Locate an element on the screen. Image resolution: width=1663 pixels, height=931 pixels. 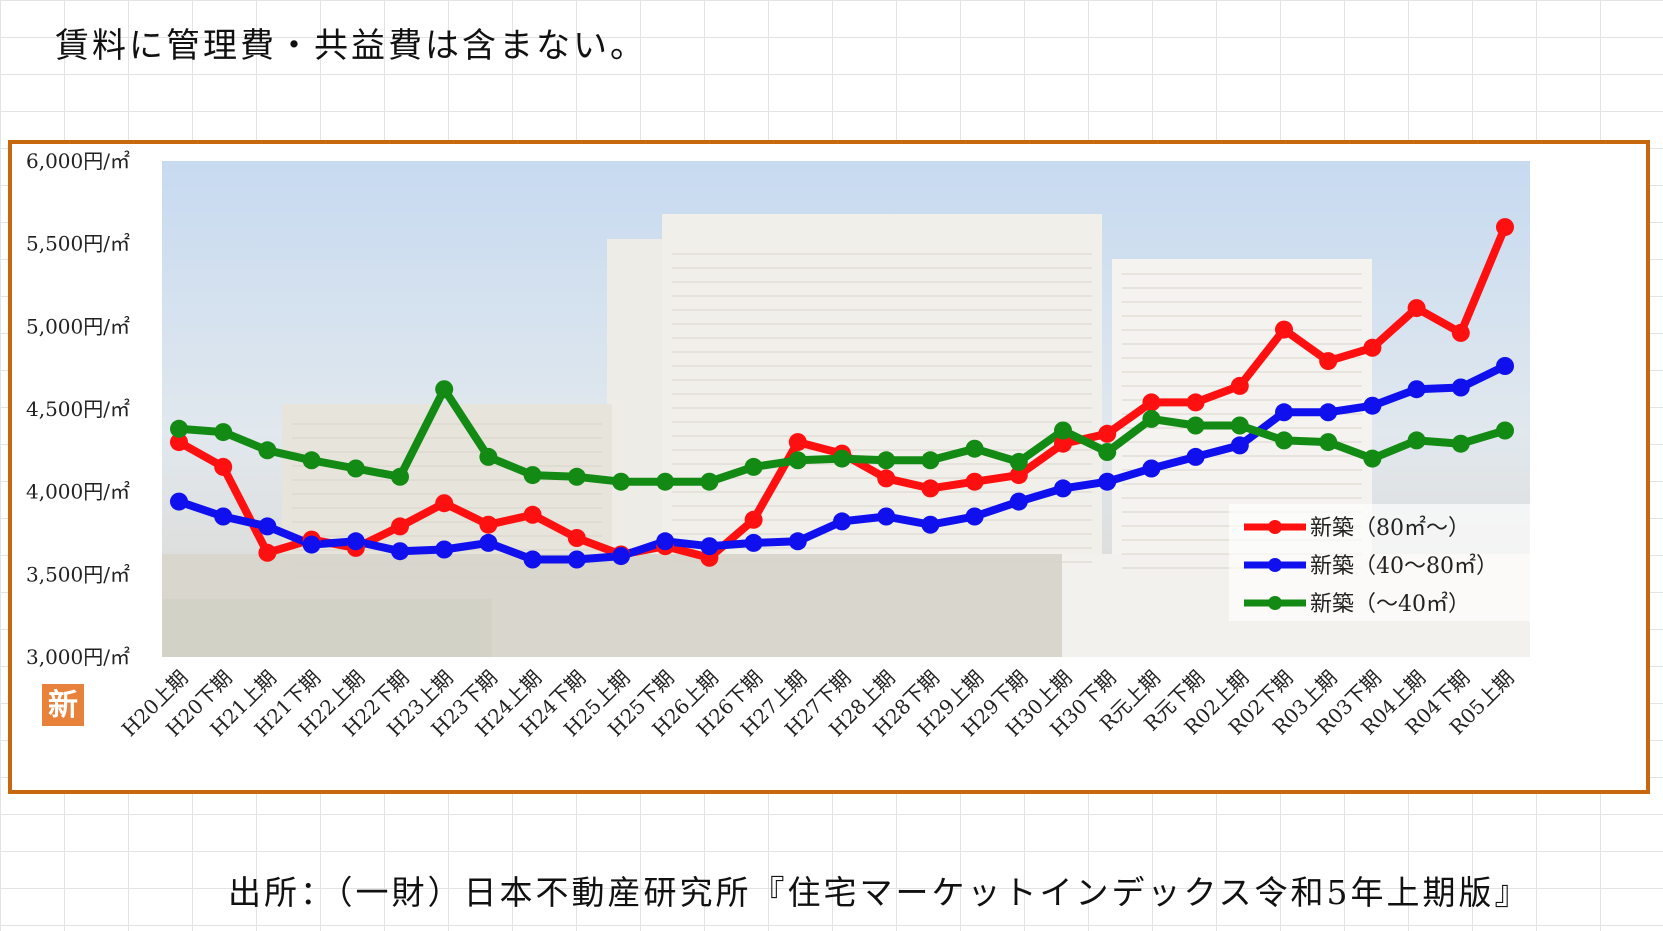
y-tick-label: 4,000円/㎡ is located at coordinates (78, 492).